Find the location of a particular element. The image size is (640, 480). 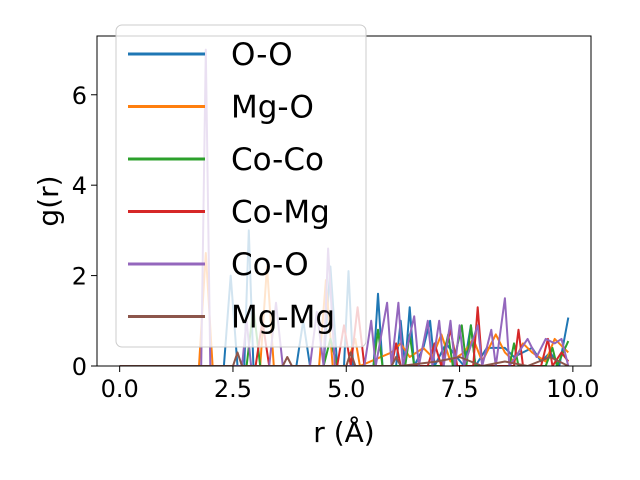

y-axis-label: g(r) is located at coordinates (48, 200).